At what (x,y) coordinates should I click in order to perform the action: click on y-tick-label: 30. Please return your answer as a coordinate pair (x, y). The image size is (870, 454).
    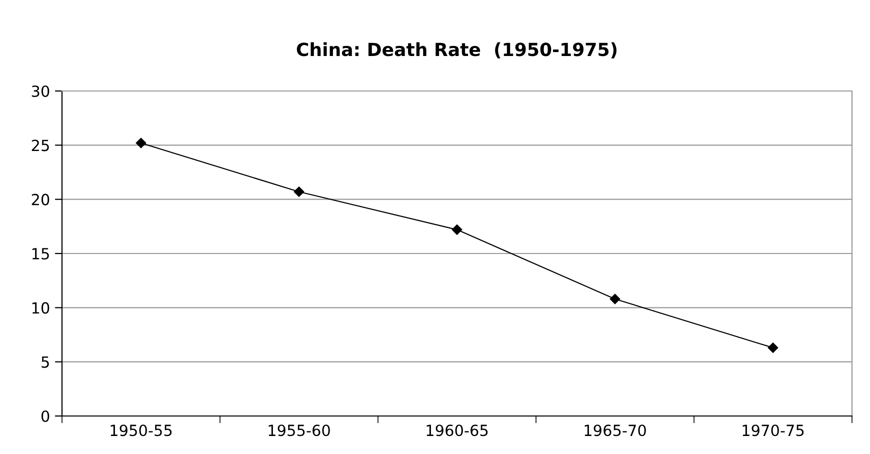
    Looking at the image, I should click on (41, 91).